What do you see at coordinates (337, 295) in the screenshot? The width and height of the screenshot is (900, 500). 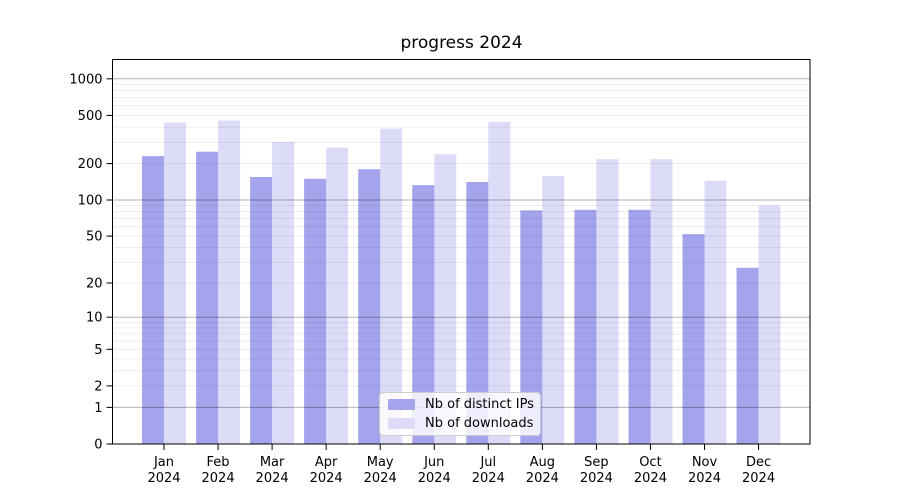 I see `bar-downloads-apr-2024` at bounding box center [337, 295].